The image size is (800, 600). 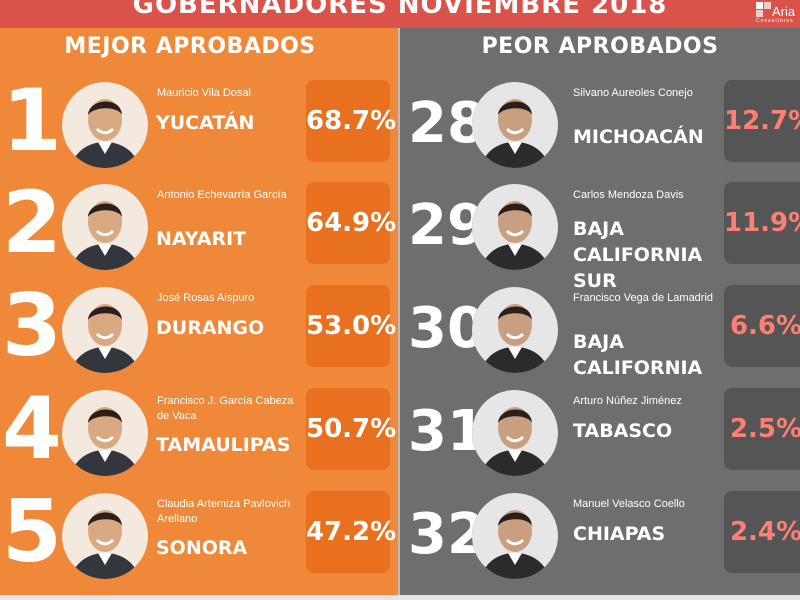 I want to click on rank-number: 5, so click(x=32, y=532).